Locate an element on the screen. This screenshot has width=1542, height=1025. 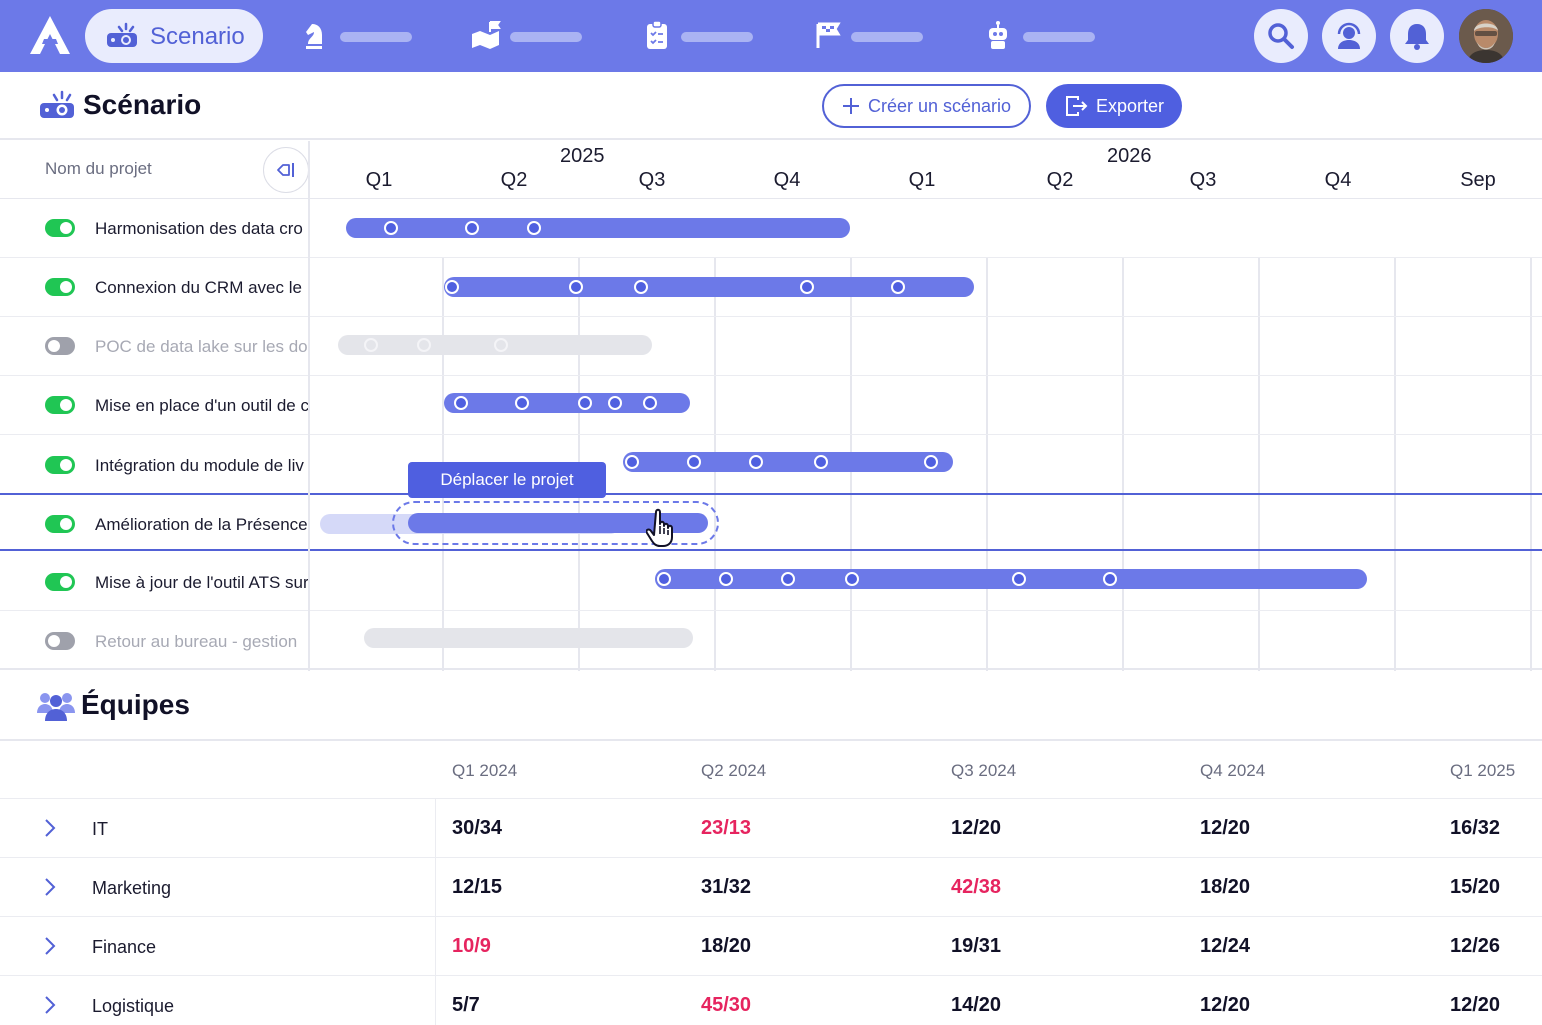
quarter-label: Q1 is located at coordinates (379, 180).